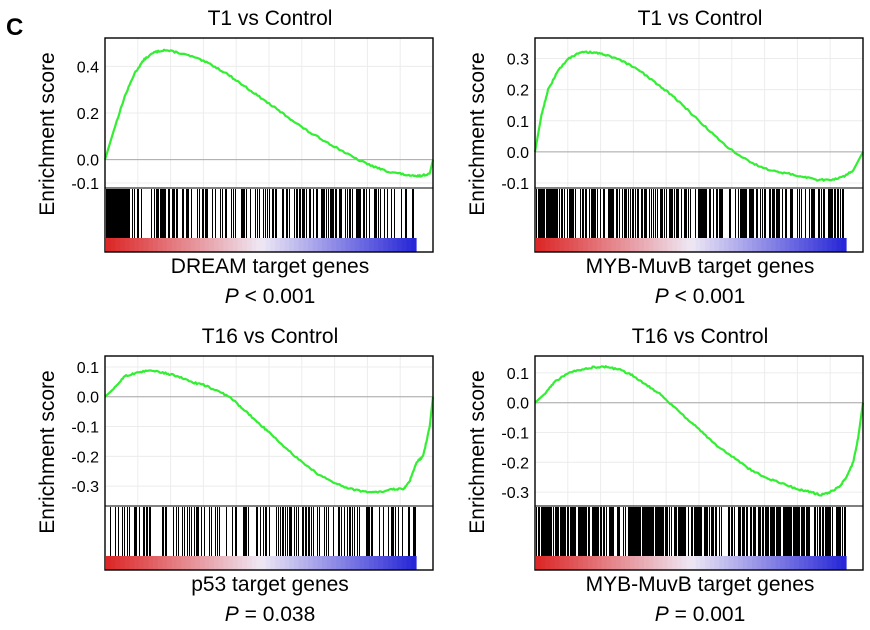  Describe the element at coordinates (691, 245) in the screenshot. I see `ranking-heatmap` at that location.